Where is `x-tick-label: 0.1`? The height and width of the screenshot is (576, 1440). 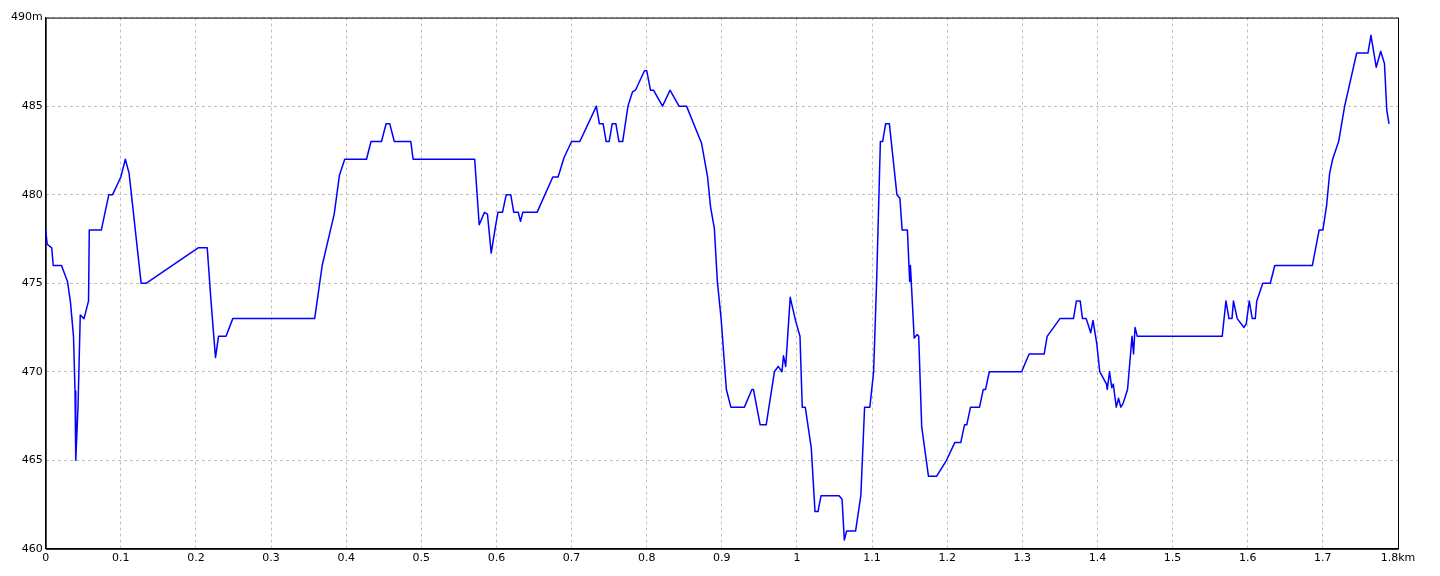 x-tick-label: 0.1 is located at coordinates (121, 558).